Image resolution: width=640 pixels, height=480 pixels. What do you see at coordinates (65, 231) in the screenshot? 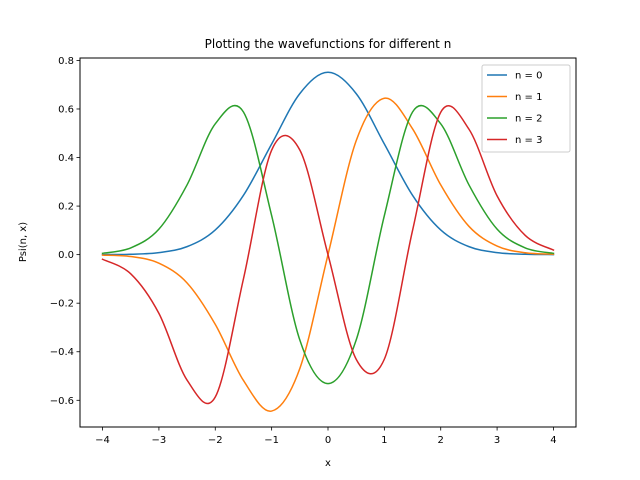
I see `y-axis: −0.6 −0.4 −0.2 0.0 0.2 0.4 0.6 0.8` at bounding box center [65, 231].